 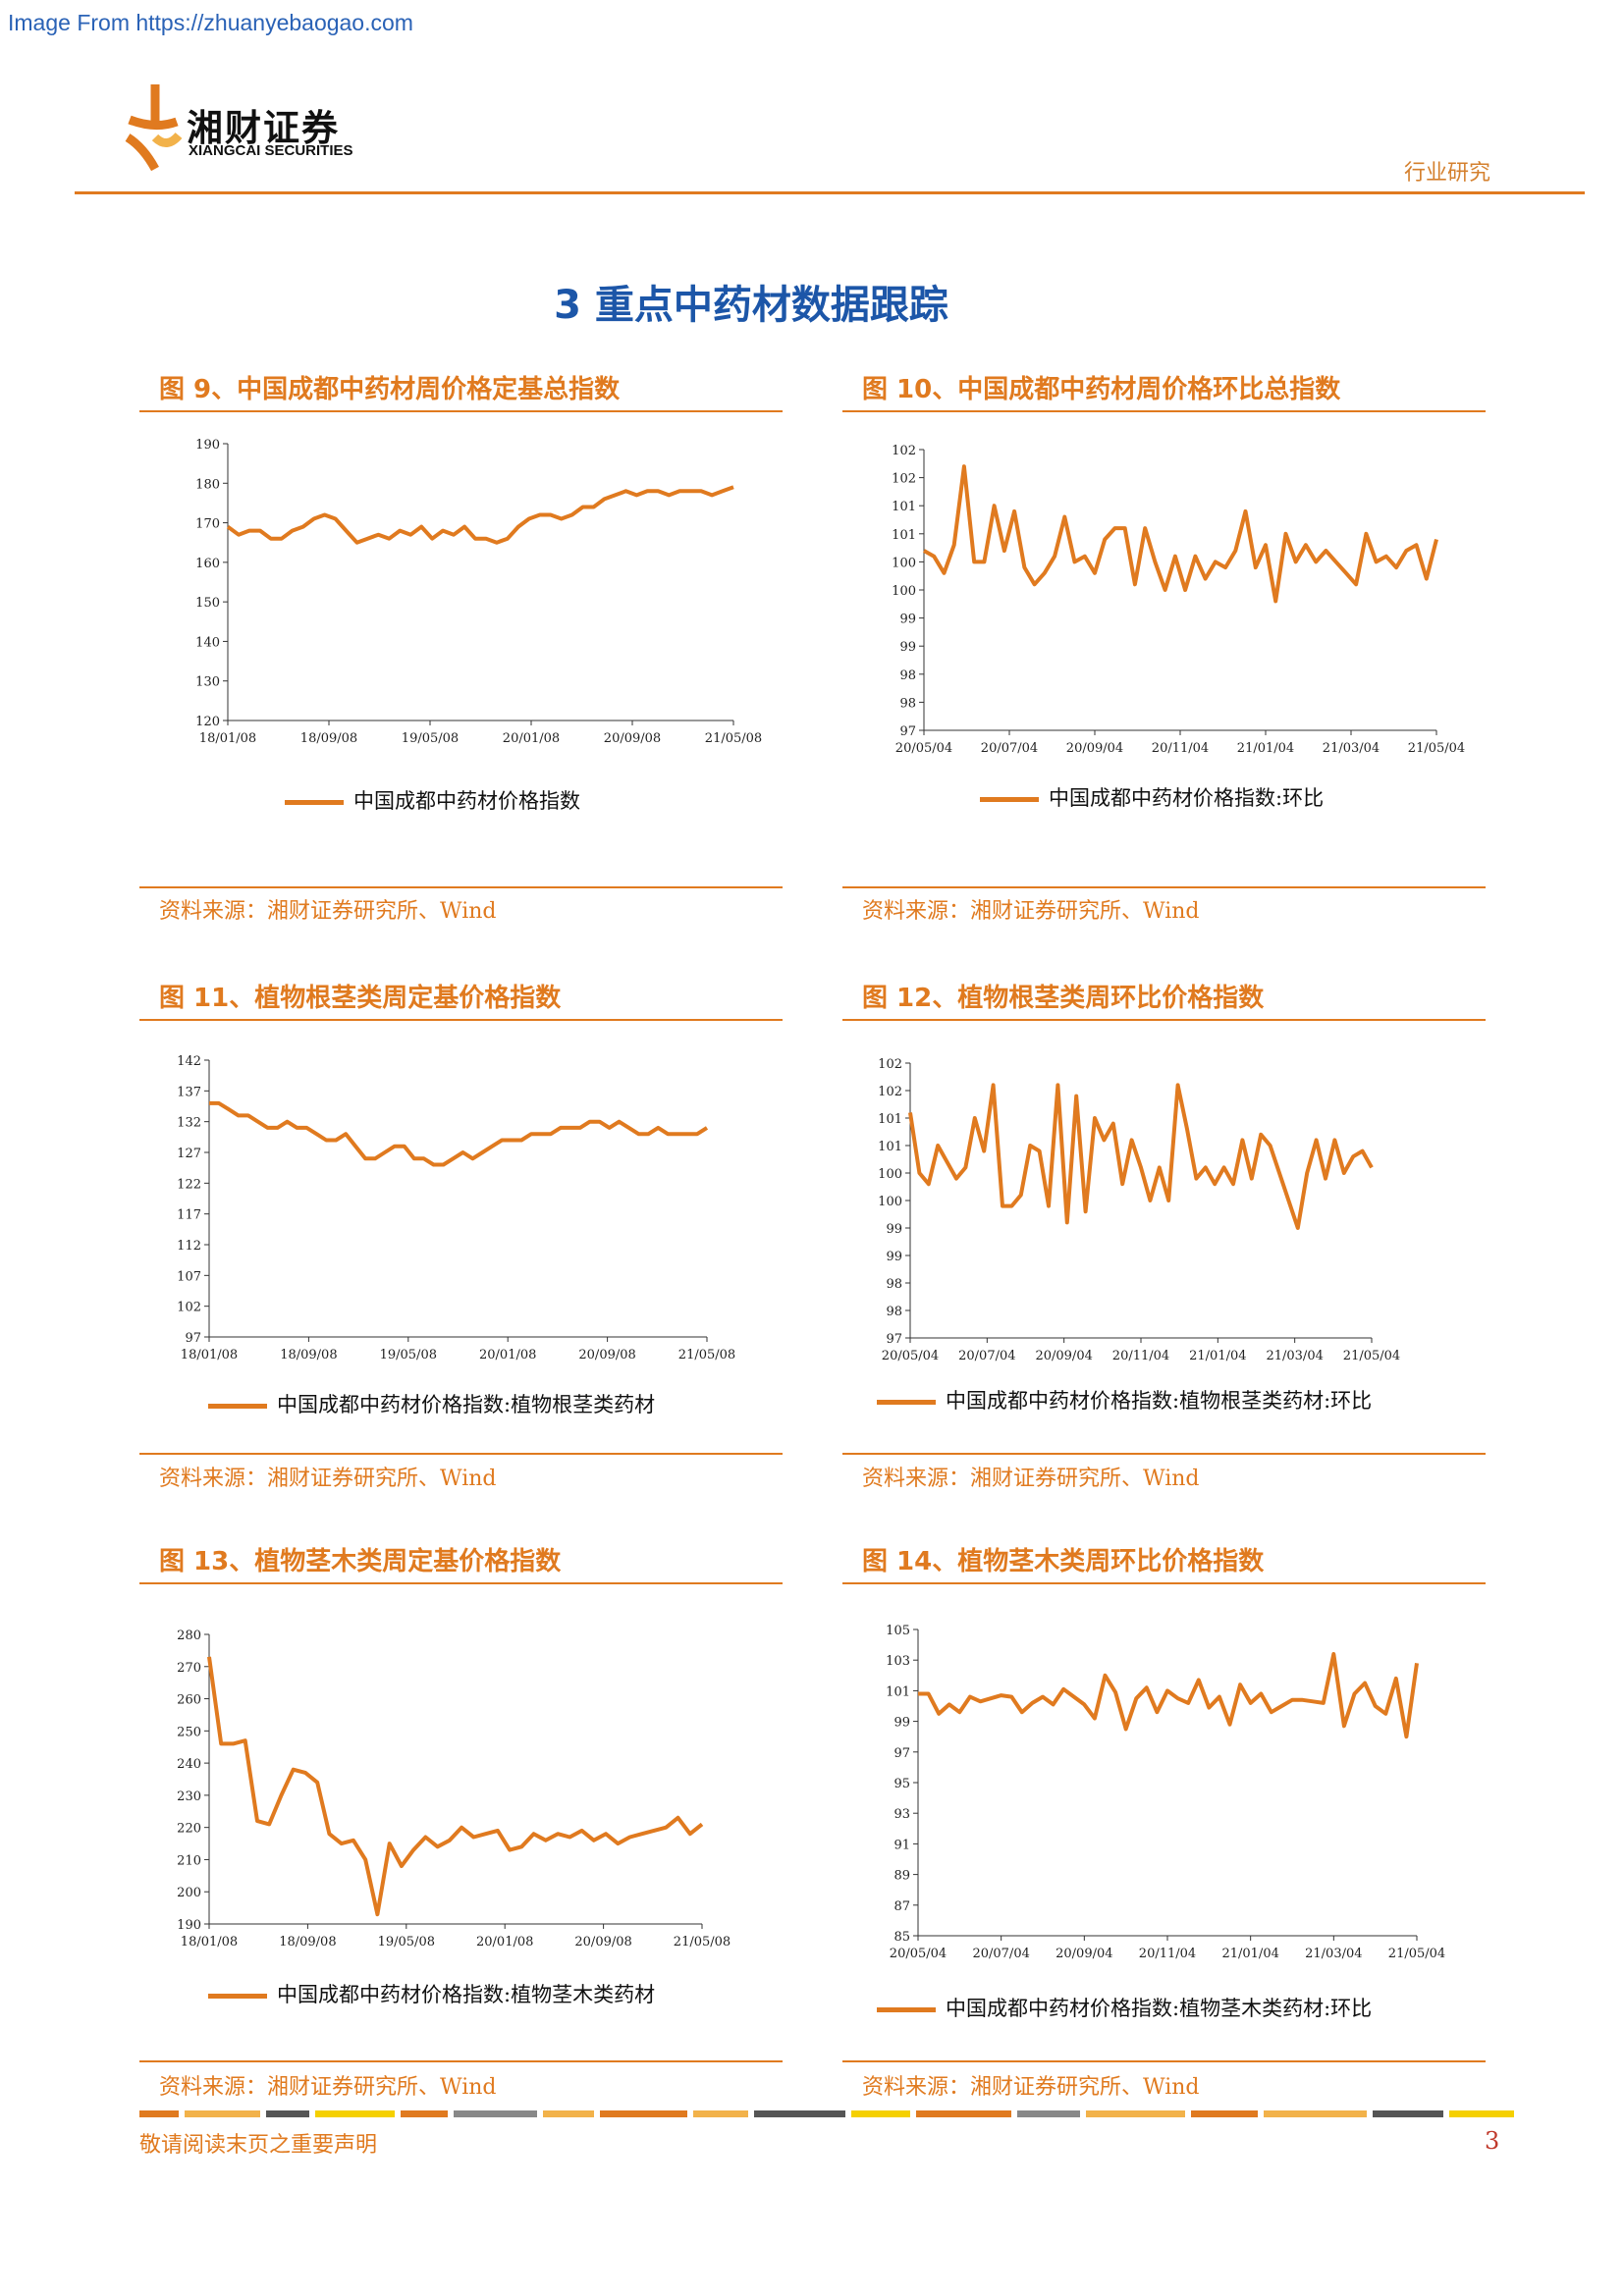 I want to click on page-number: 3, so click(x=1492, y=2141).